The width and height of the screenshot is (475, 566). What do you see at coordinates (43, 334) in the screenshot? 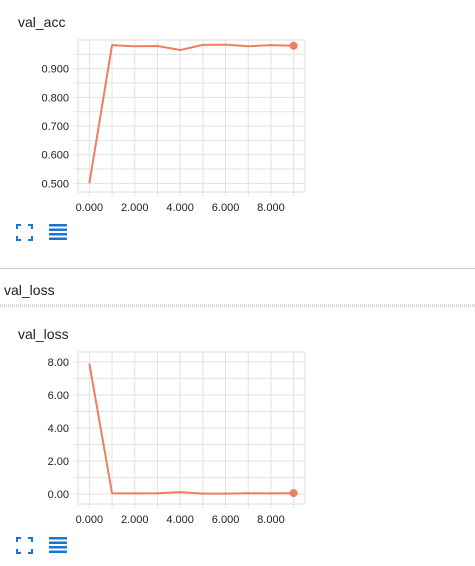
I see `chart-title-val-loss: val_loss` at bounding box center [43, 334].